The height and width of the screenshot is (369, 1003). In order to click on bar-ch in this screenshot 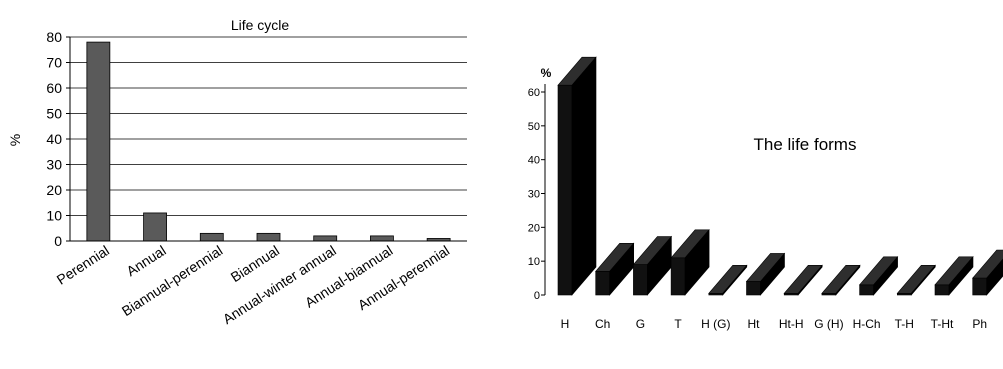, I will do `click(615, 269)`.